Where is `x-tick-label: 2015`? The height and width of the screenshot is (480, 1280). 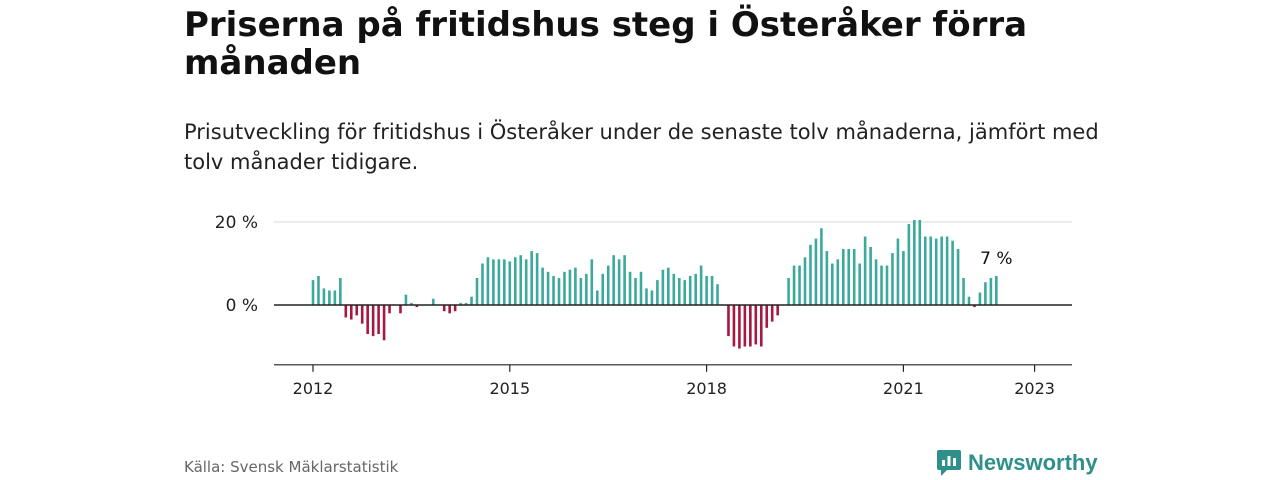
x-tick-label: 2015 is located at coordinates (509, 388).